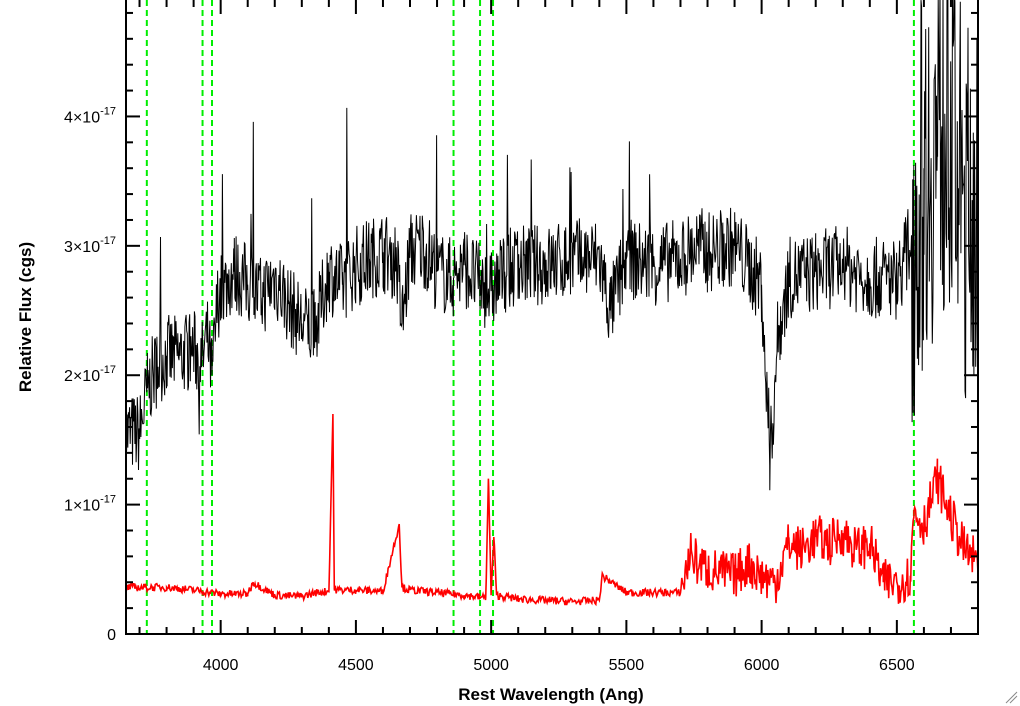 The image size is (1020, 706). Describe the element at coordinates (897, 665) in the screenshot. I see `x-tick-label: 6500` at that location.